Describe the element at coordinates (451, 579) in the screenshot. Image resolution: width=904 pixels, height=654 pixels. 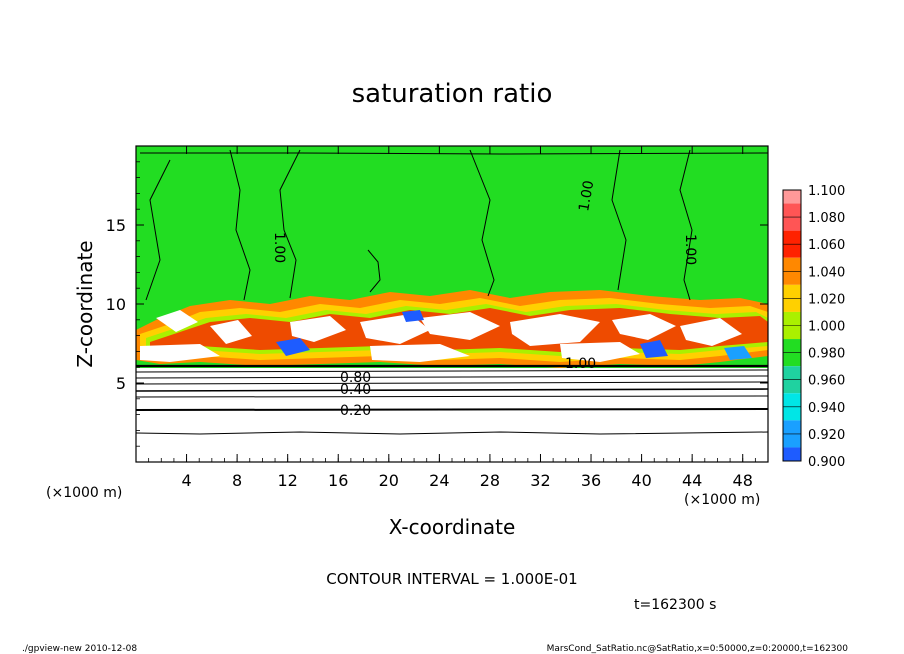
I see `contour-interval: CONTOUR INTERVAL = 1.000E-01` at that location.